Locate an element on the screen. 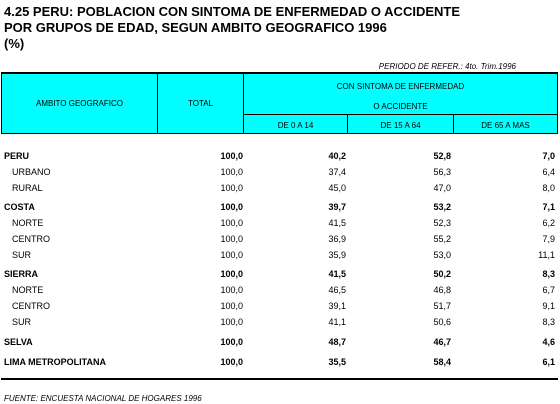 The image size is (560, 404). cell-age-15-64: 58,4 is located at coordinates (442, 362).